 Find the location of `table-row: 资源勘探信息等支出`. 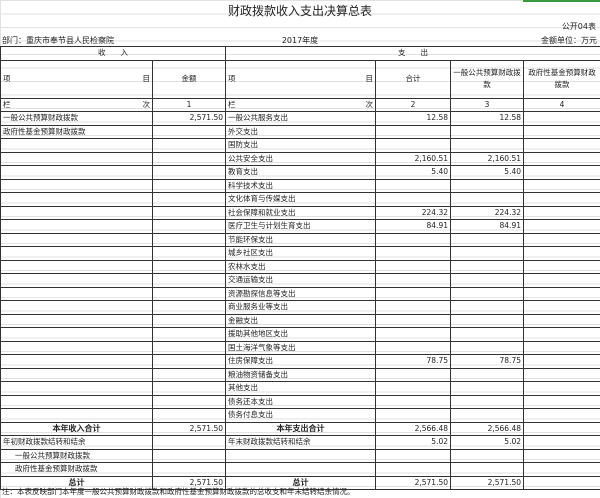

table-row: 资源勘探信息等支出 is located at coordinates (300, 293).